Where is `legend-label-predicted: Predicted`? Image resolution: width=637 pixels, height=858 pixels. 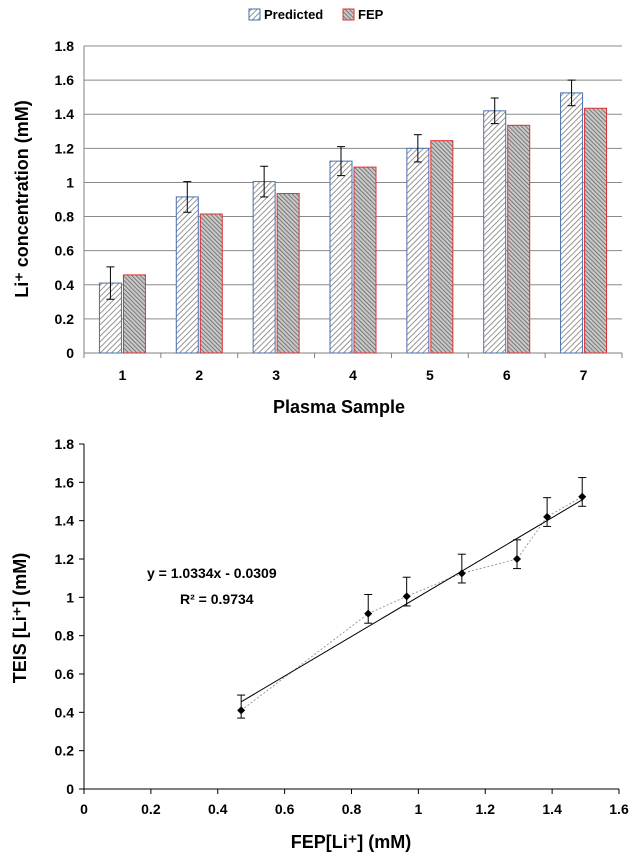 legend-label-predicted: Predicted is located at coordinates (293, 14).